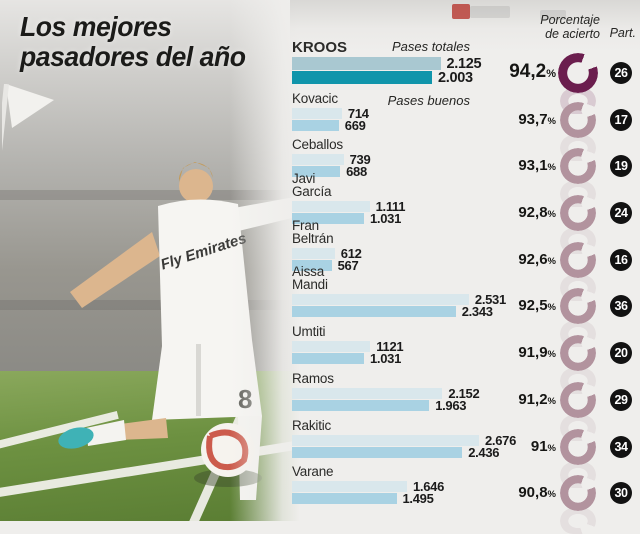 Image resolution: width=640 pixels, height=534 pixels. Describe the element at coordinates (543, 446) in the screenshot. I see `accuracy-percentage: 91%` at that location.